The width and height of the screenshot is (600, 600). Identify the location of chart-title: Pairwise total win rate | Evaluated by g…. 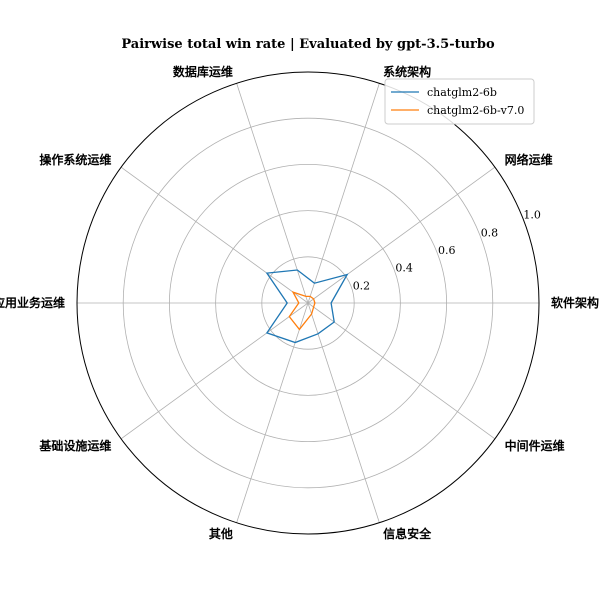
(308, 44).